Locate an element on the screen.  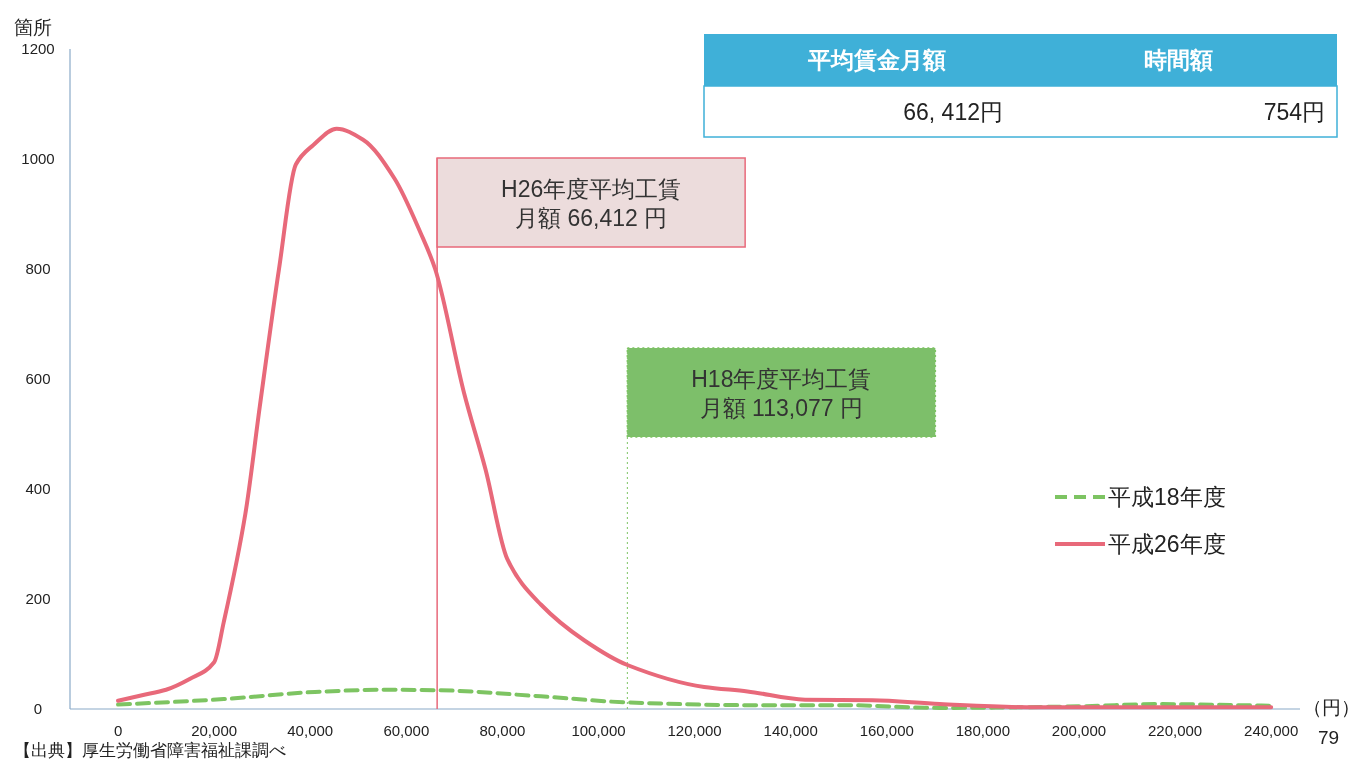
text: 【出典】厚生労働省障害福祉課調べ is located at coordinates (150, 750).